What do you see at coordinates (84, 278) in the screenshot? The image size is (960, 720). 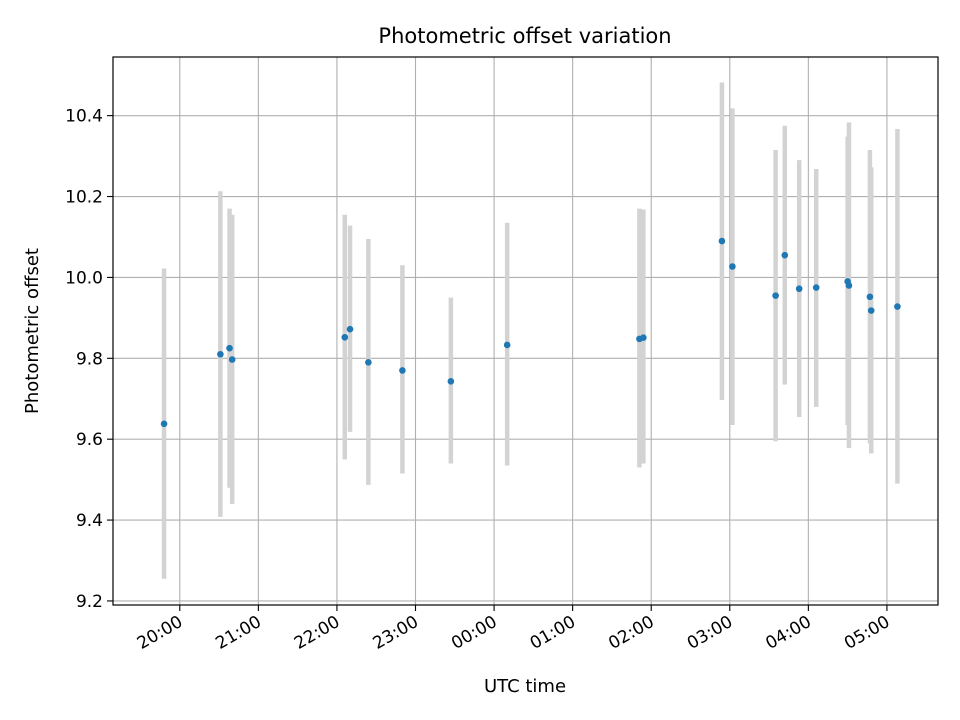 I see `y-tick-label: 10.0` at bounding box center [84, 278].